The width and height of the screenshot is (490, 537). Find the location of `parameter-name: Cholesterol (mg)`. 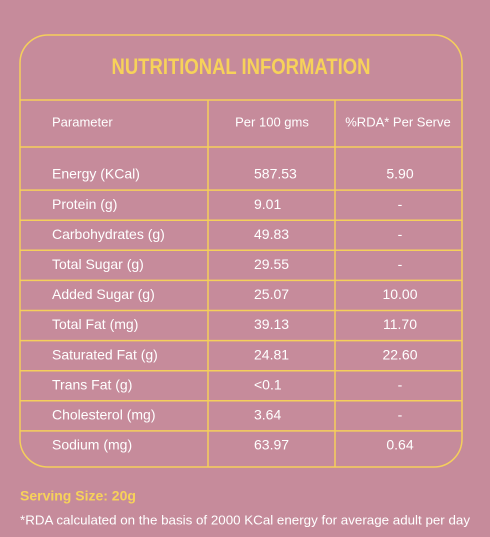

parameter-name: Cholesterol (mg) is located at coordinates (103, 415).